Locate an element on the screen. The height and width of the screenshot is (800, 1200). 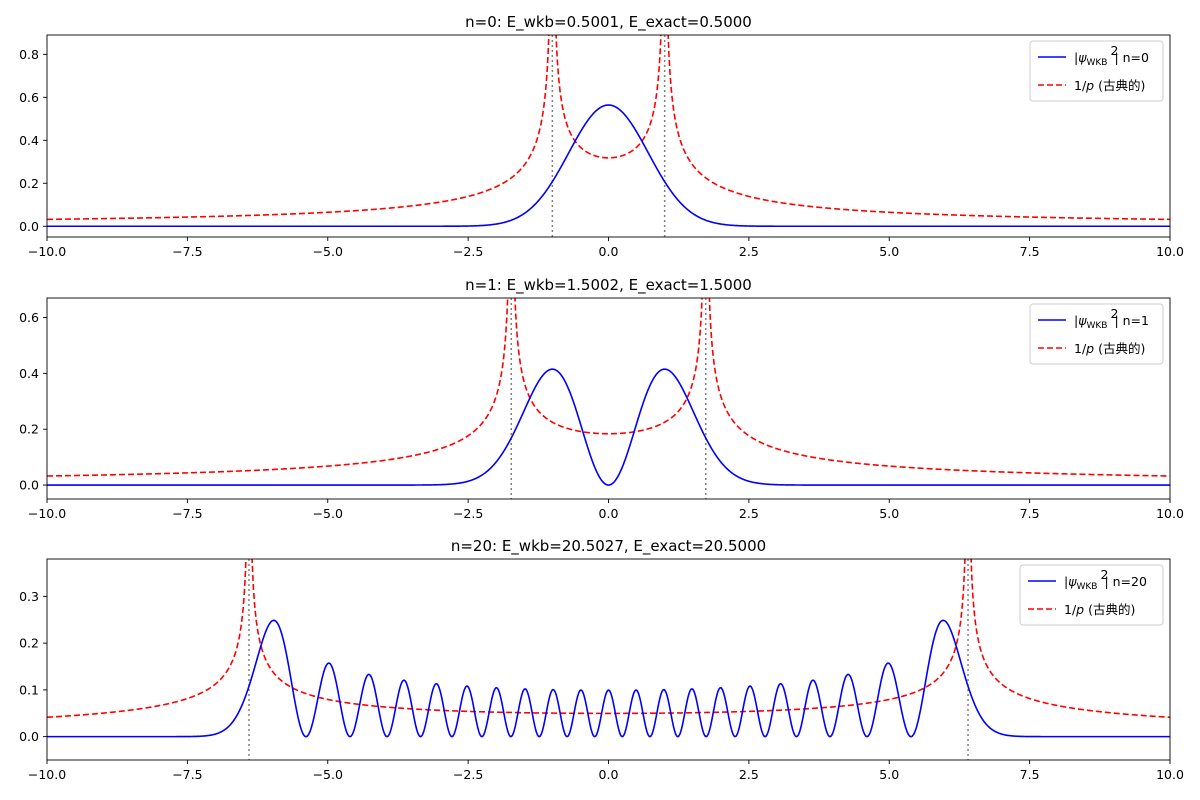
subplot-title: n=1: E_wkb=1.5002, E_exact=1.5000 is located at coordinates (608, 285).